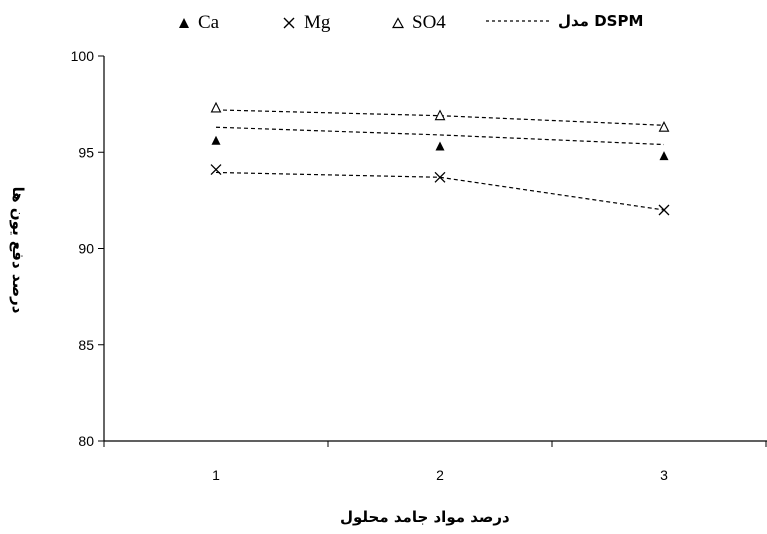 The width and height of the screenshot is (767, 534). I want to click on legend-item-dspm-model: DSPM مدل, so click(564, 21).